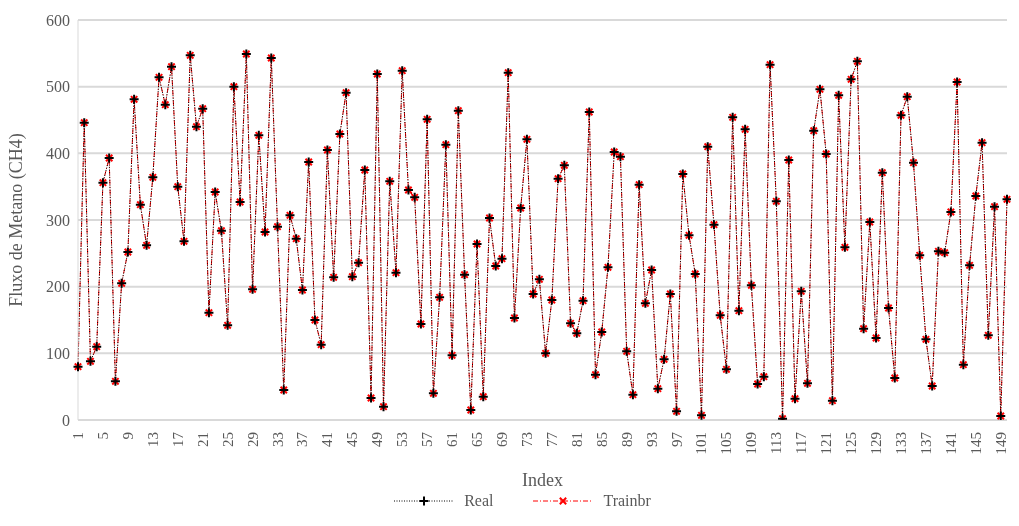 The image size is (1019, 526). What do you see at coordinates (776, 443) in the screenshot?
I see `x-tick-label: 113` at bounding box center [776, 443].